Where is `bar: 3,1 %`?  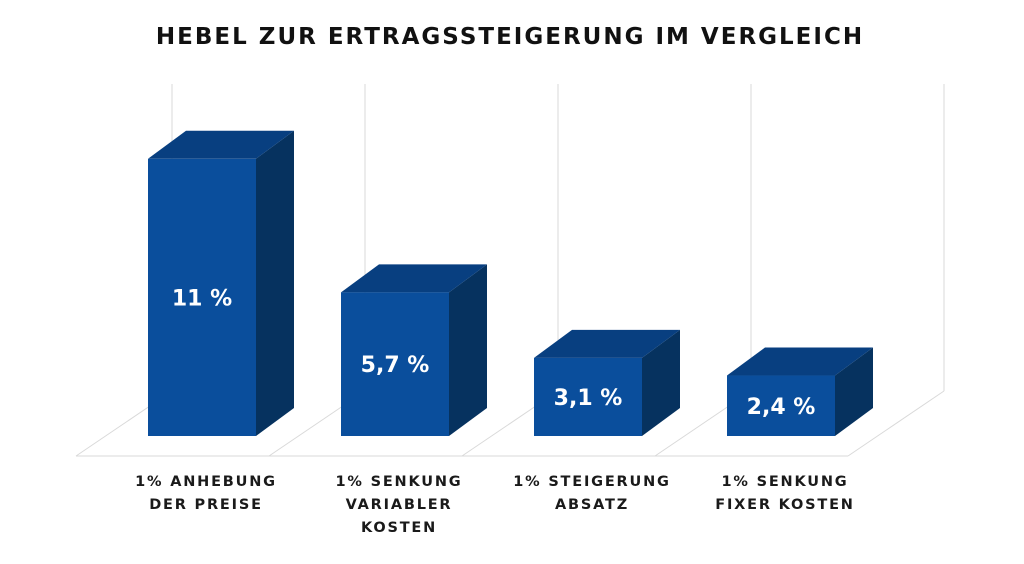 bar: 3,1 % is located at coordinates (607, 382).